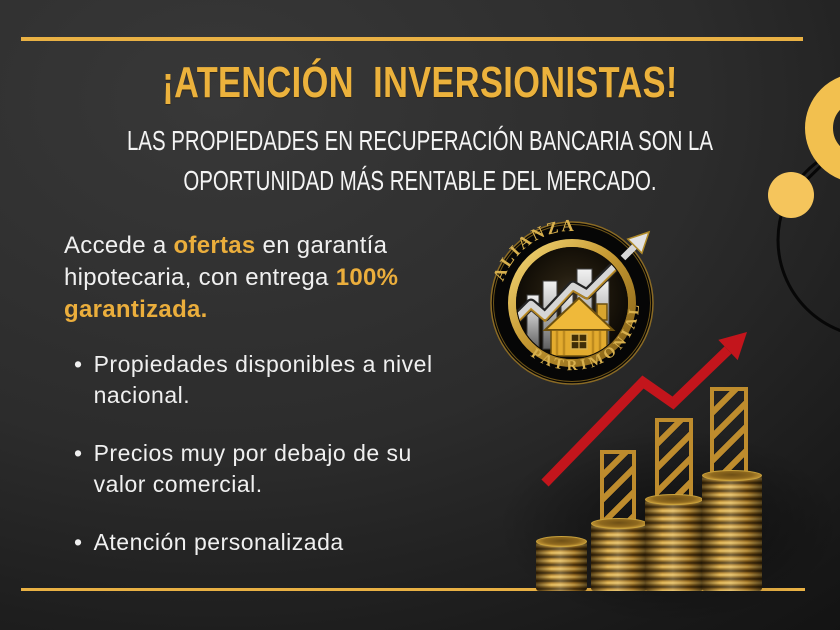  I want to click on growth-arrow-icon, so click(644, 409).